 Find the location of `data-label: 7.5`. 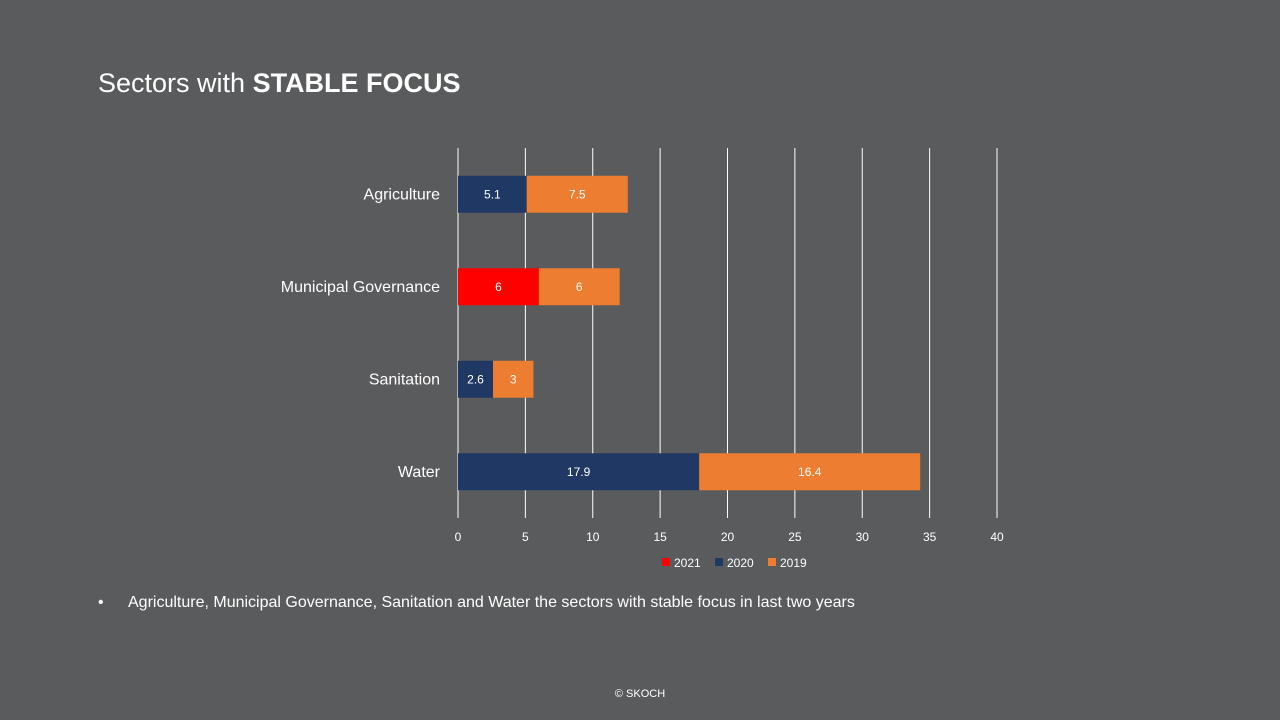

data-label: 7.5 is located at coordinates (577, 194).